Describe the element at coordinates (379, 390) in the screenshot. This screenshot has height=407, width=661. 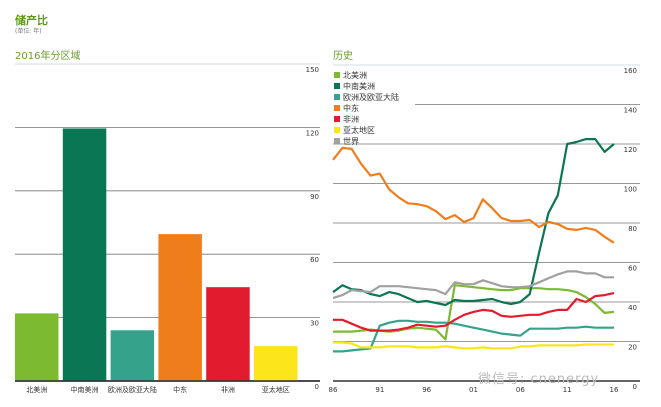
I see `line-x-tick-label: 91` at that location.